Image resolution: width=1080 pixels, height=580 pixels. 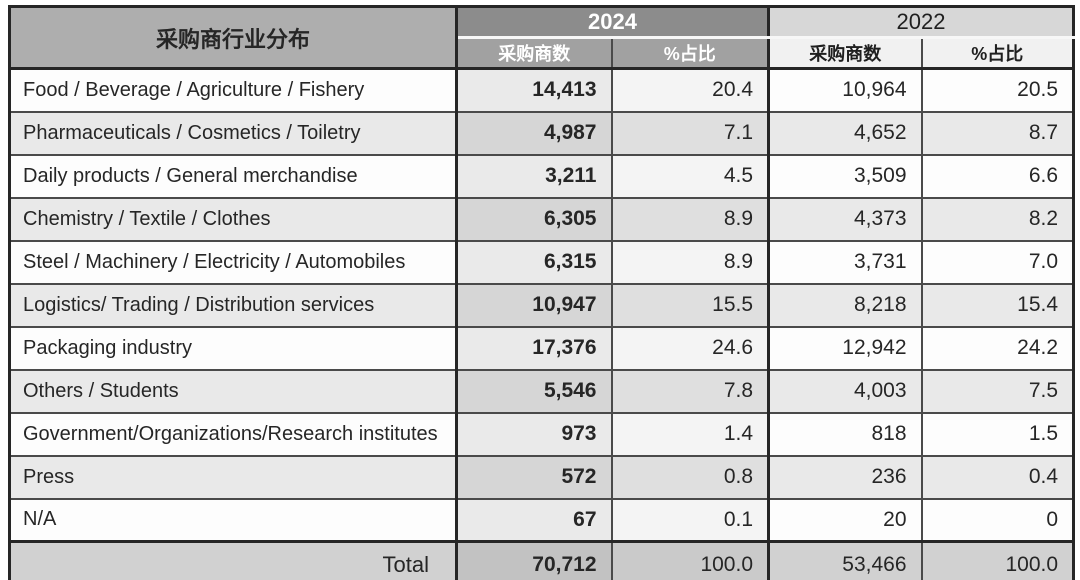 What do you see at coordinates (233, 176) in the screenshot?
I see `industry-cell: Daily products / General merchandise` at bounding box center [233, 176].